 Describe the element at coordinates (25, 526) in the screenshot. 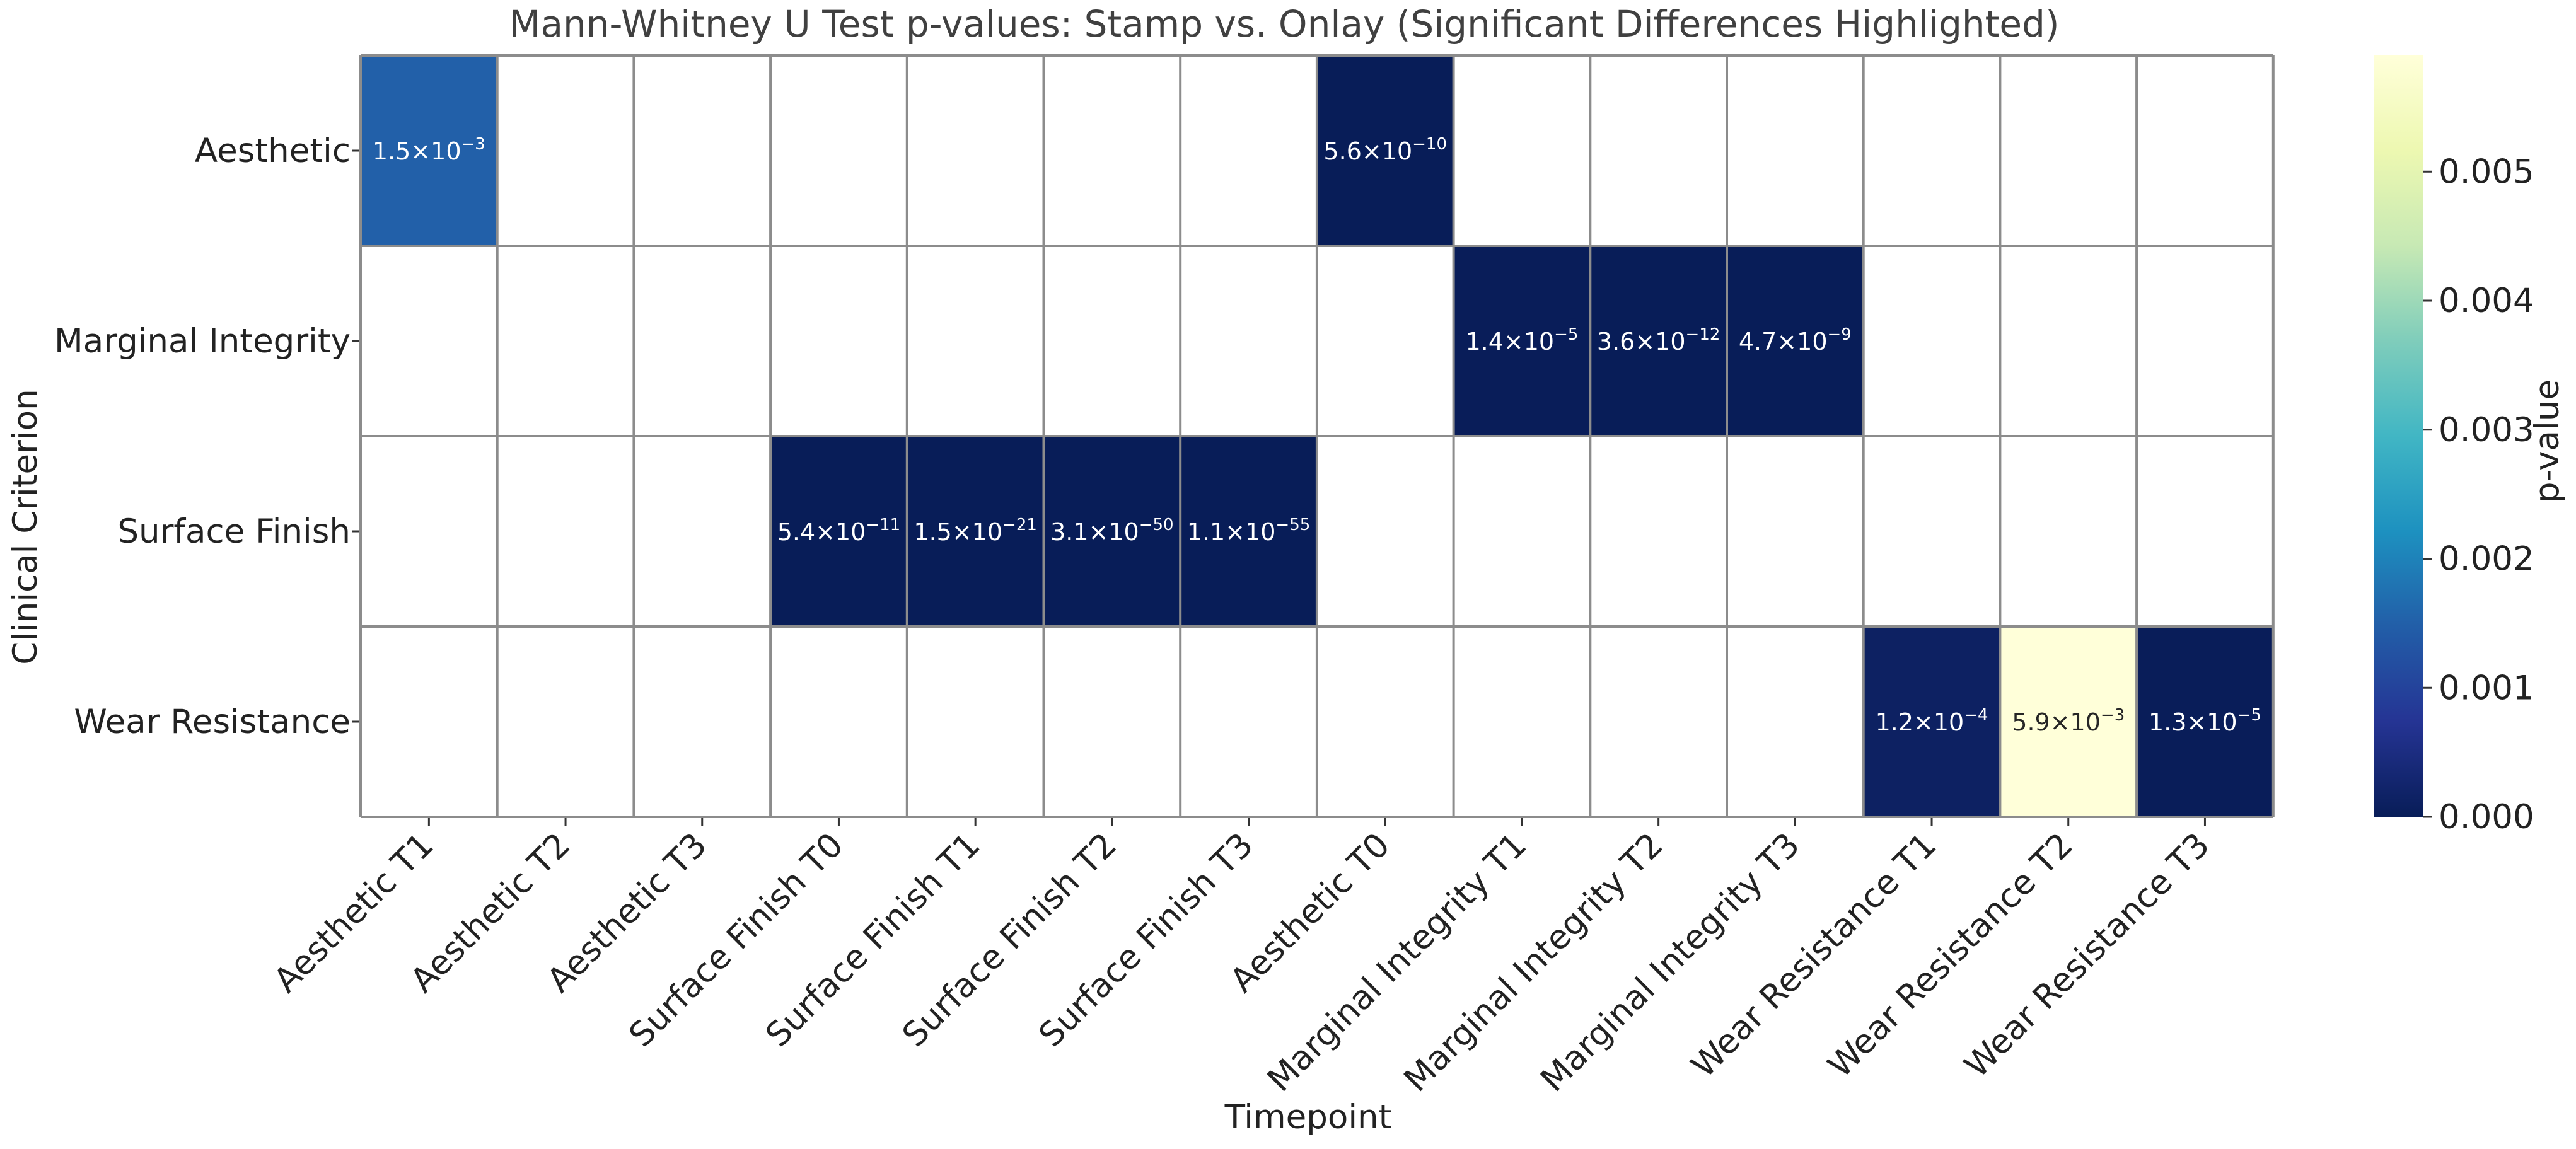

I see `y-axis-label: Clinical Criterion` at that location.